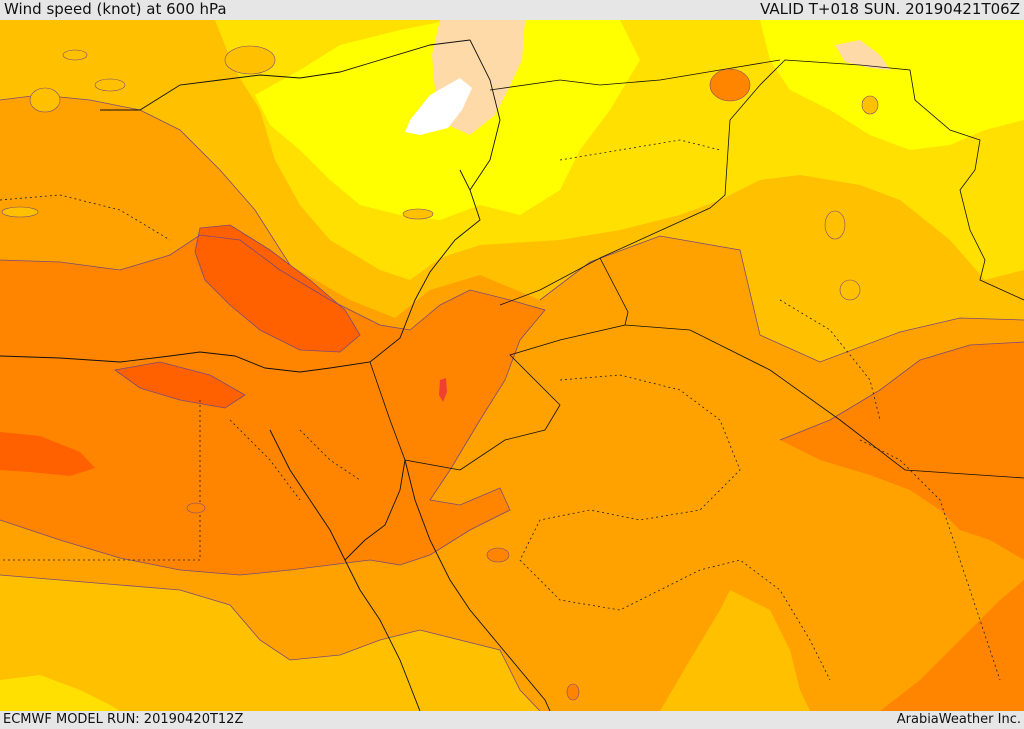 The height and width of the screenshot is (729, 1024). I want to click on band-dark-orange-core, so click(277, 288).